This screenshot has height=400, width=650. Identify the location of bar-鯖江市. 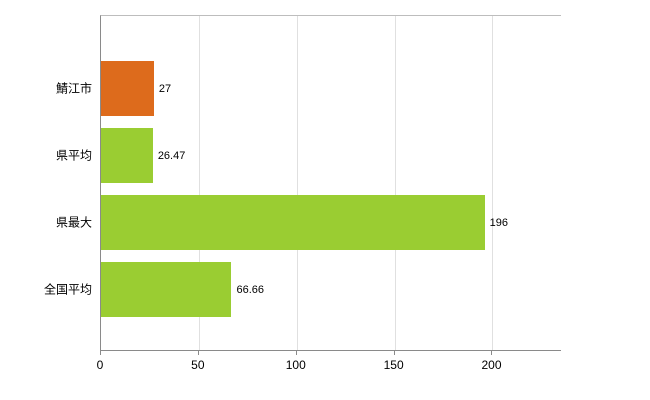
(127, 88).